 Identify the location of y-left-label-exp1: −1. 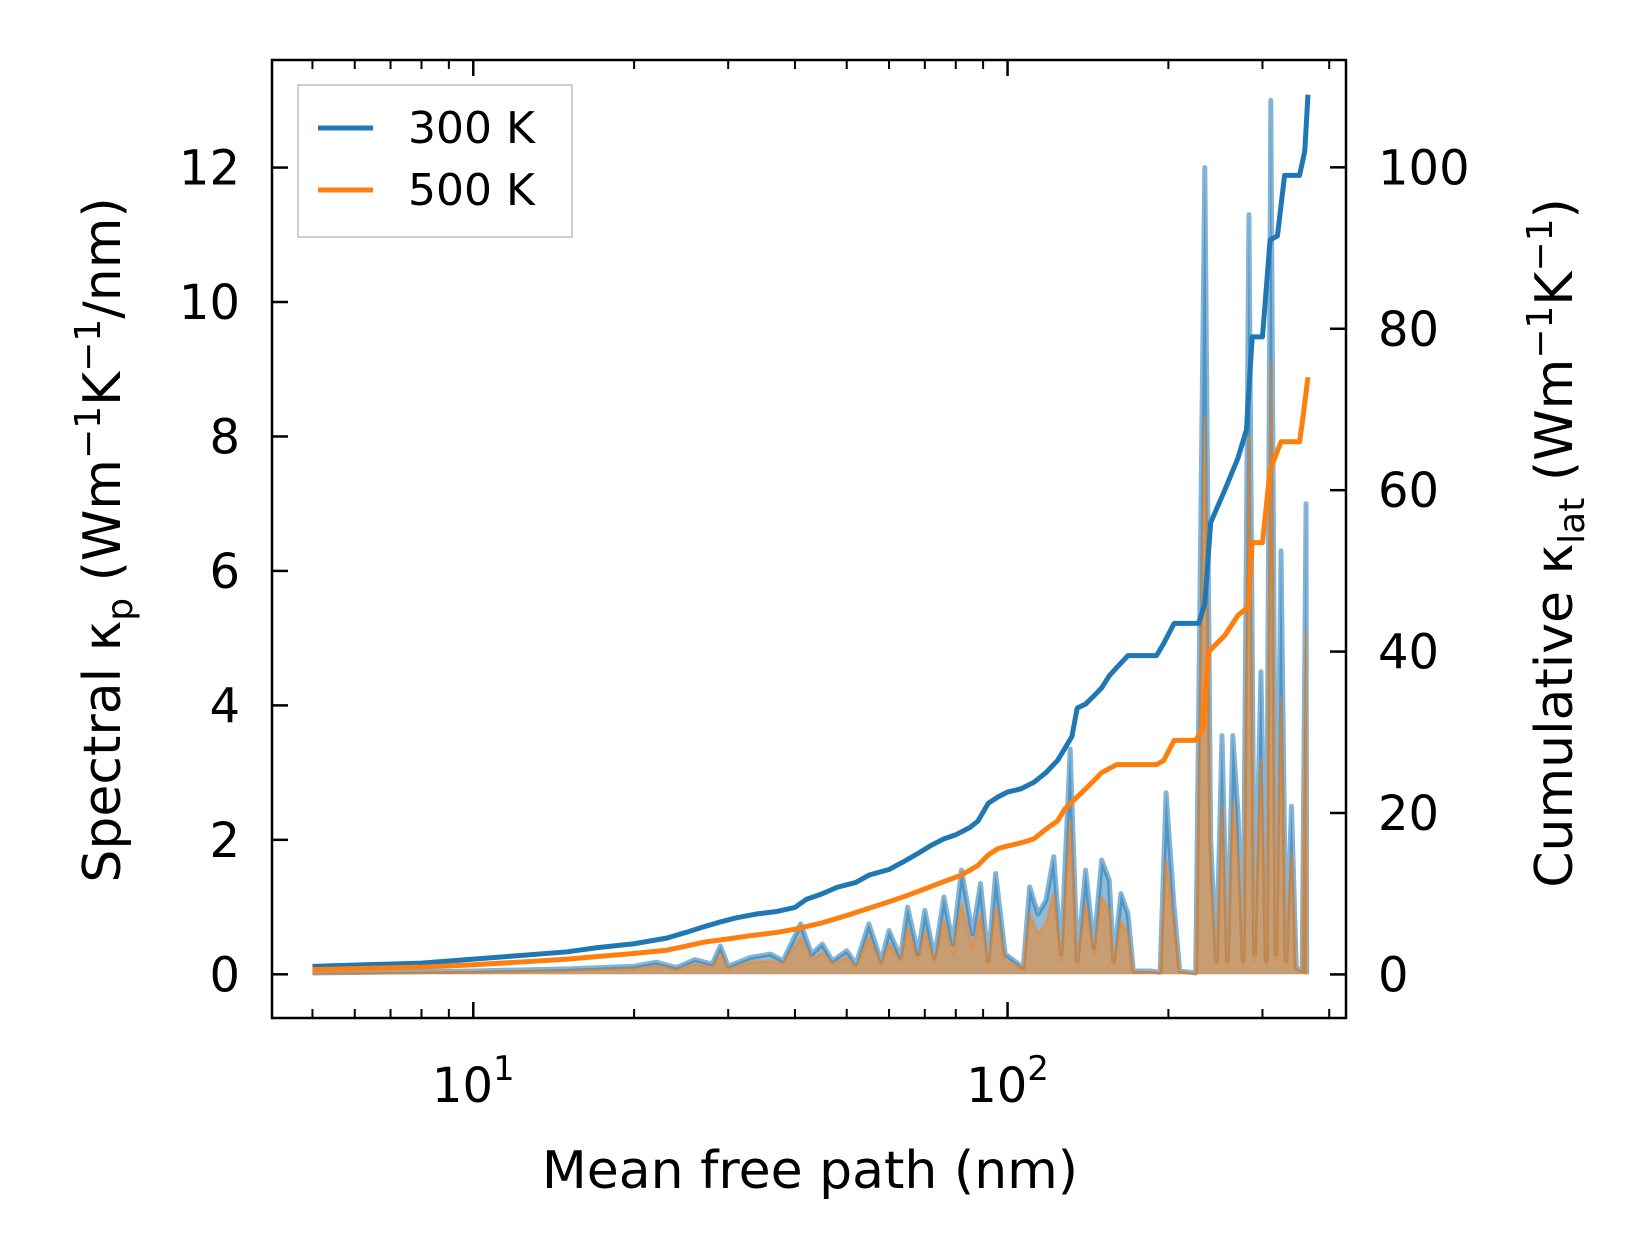
(88, 432).